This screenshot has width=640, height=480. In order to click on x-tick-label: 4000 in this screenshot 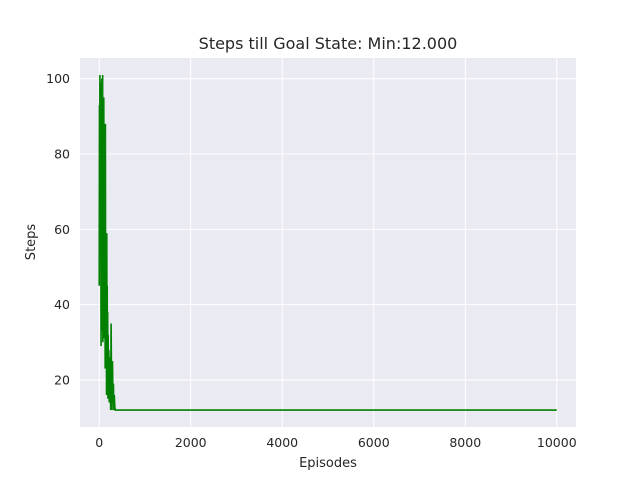, I will do `click(282, 442)`.